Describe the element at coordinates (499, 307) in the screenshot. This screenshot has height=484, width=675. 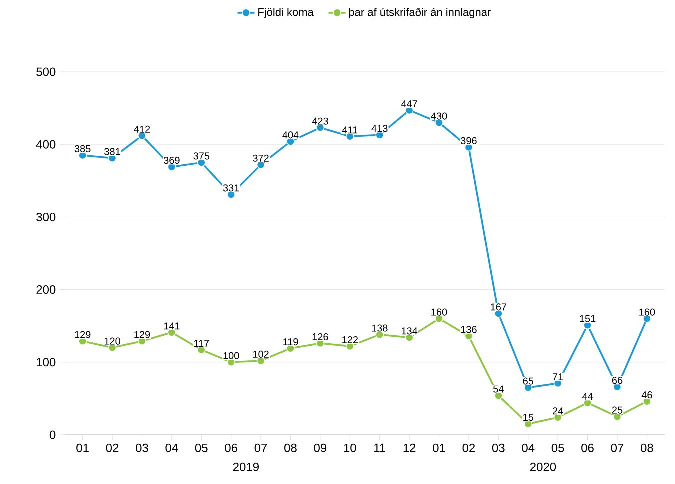
I see `data-label: 167` at that location.